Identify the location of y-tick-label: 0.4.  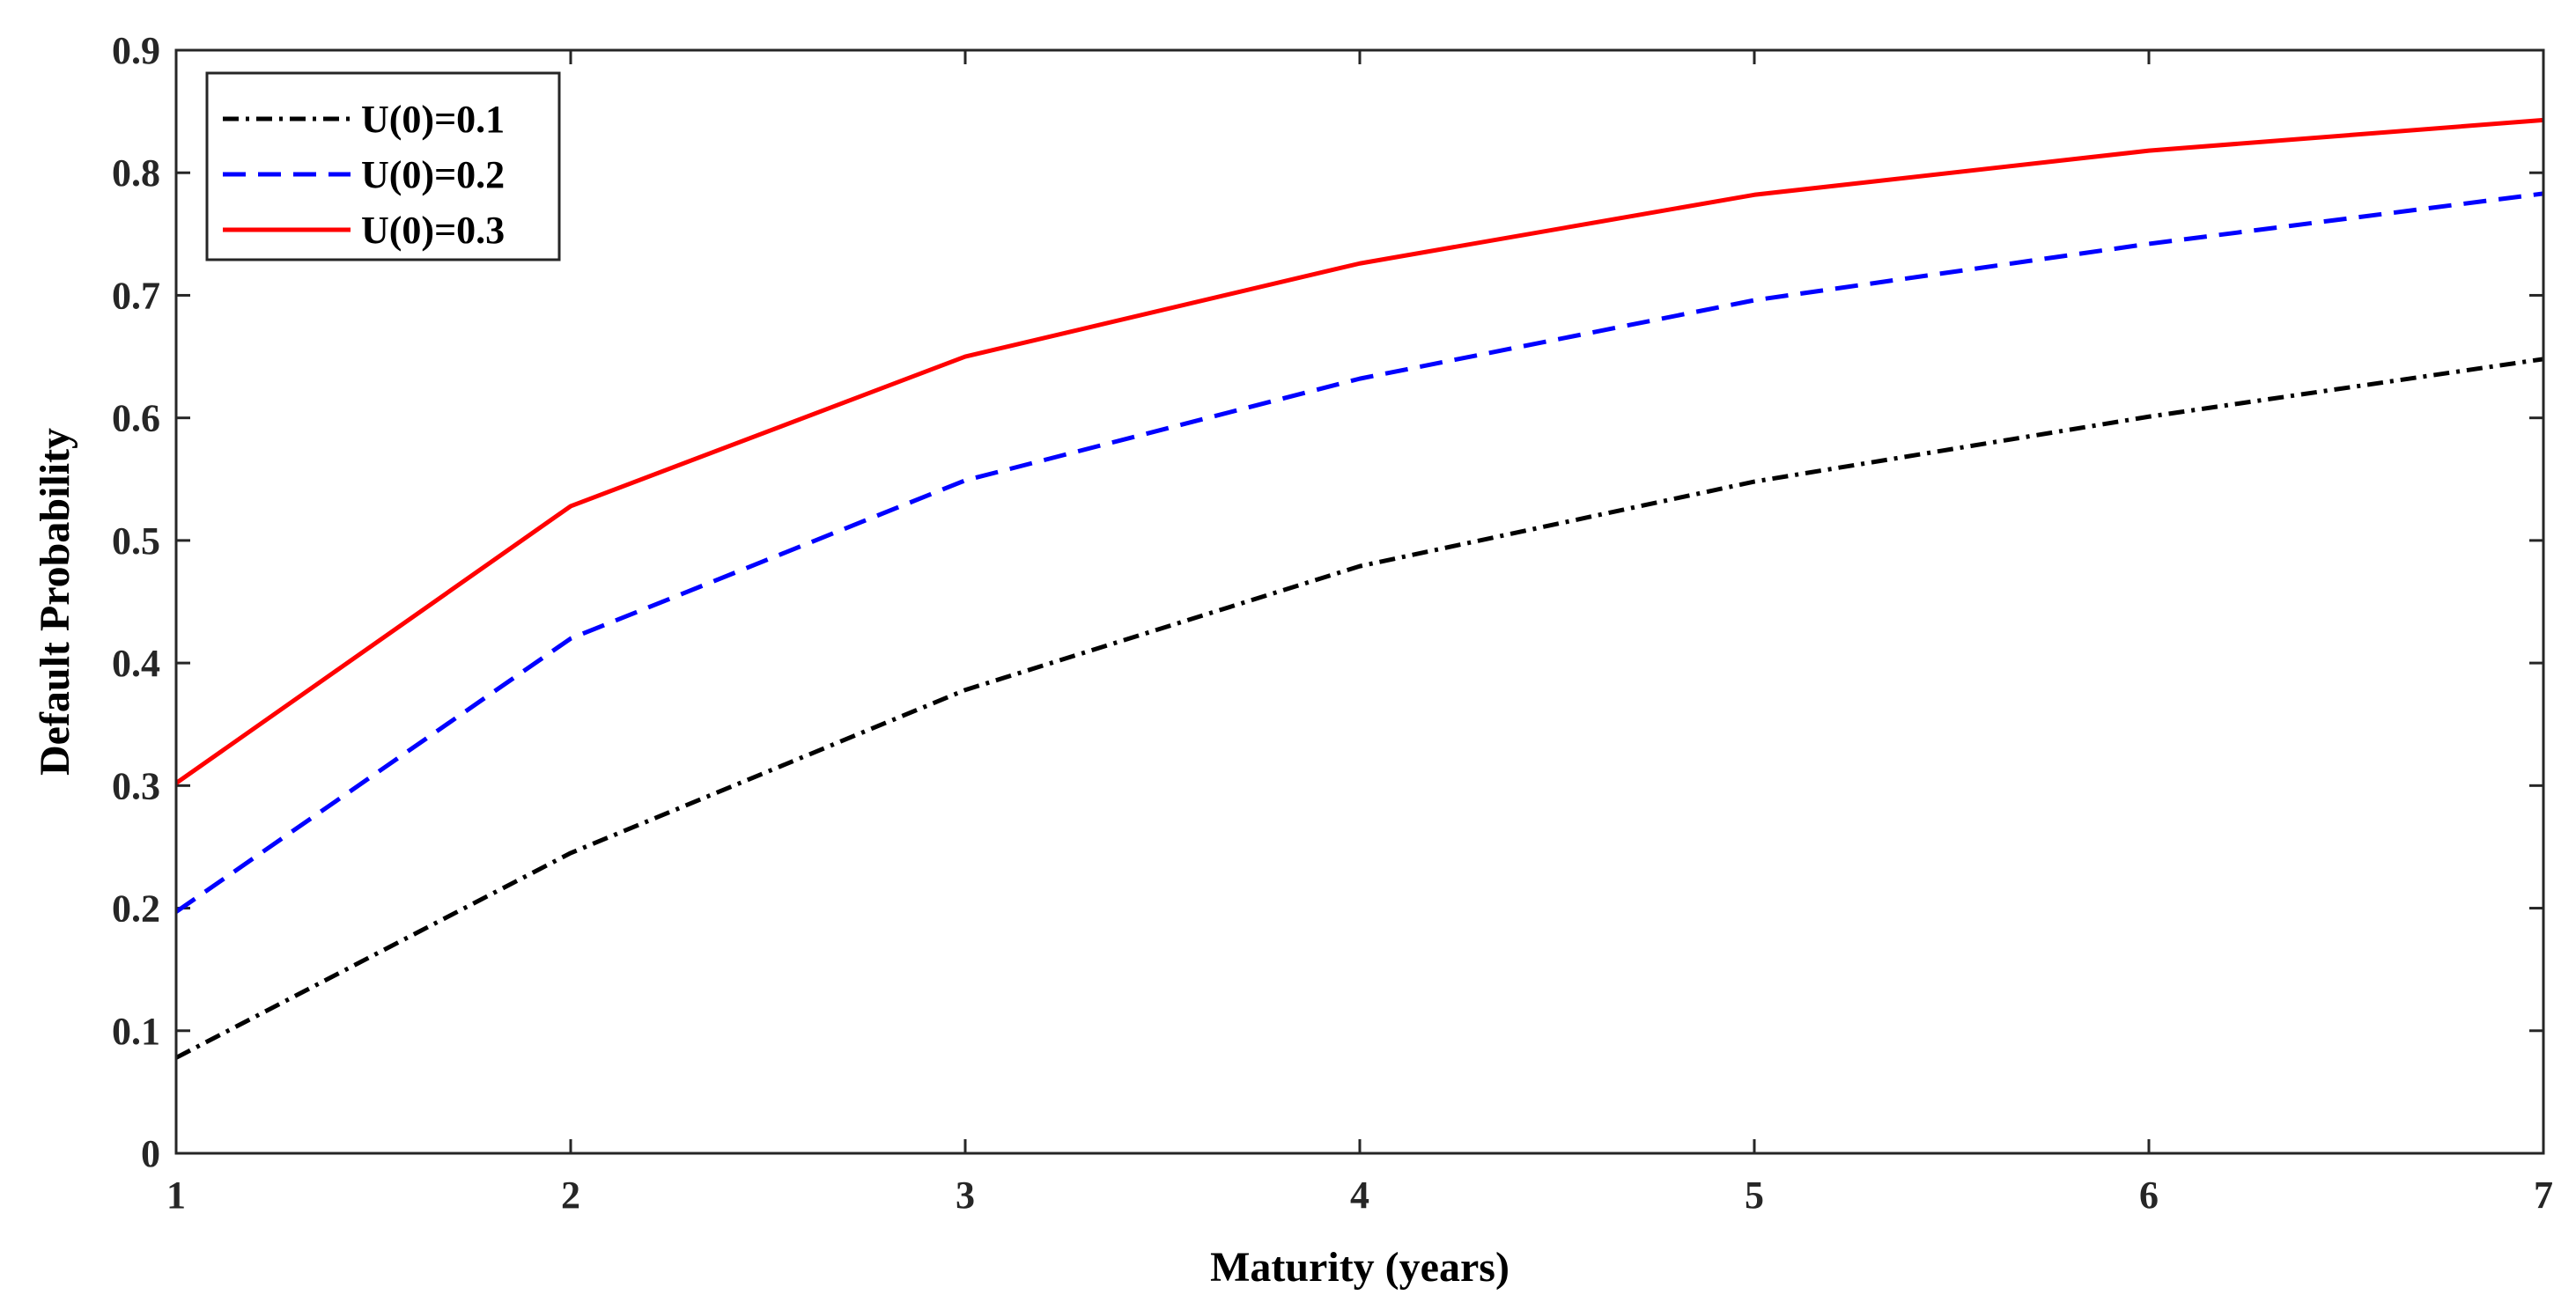
(136, 663).